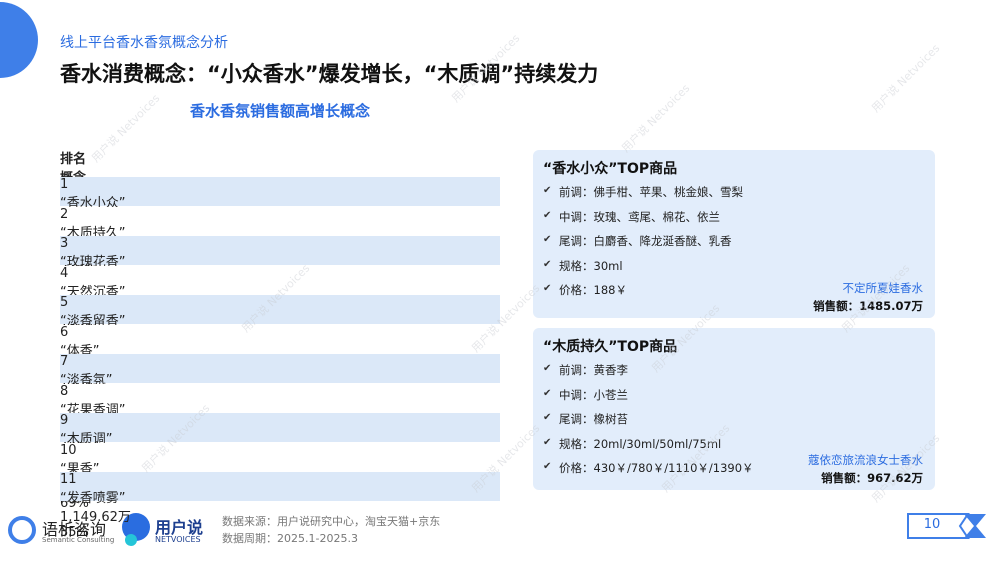 Image resolution: width=1000 pixels, height=562 pixels. I want to click on cell: 9, so click(64, 420).